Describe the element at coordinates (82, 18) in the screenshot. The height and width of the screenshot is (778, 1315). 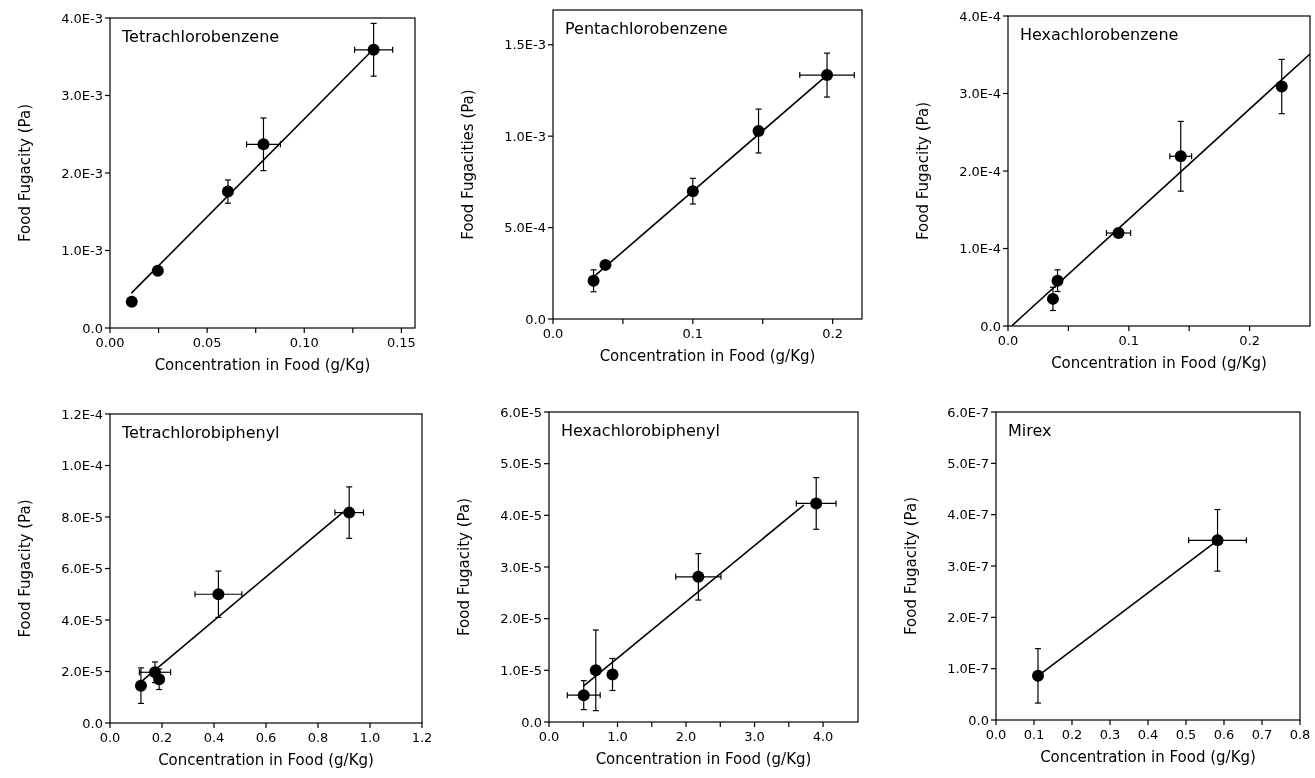
I see `y-tick-label: 4.0E-3` at that location.